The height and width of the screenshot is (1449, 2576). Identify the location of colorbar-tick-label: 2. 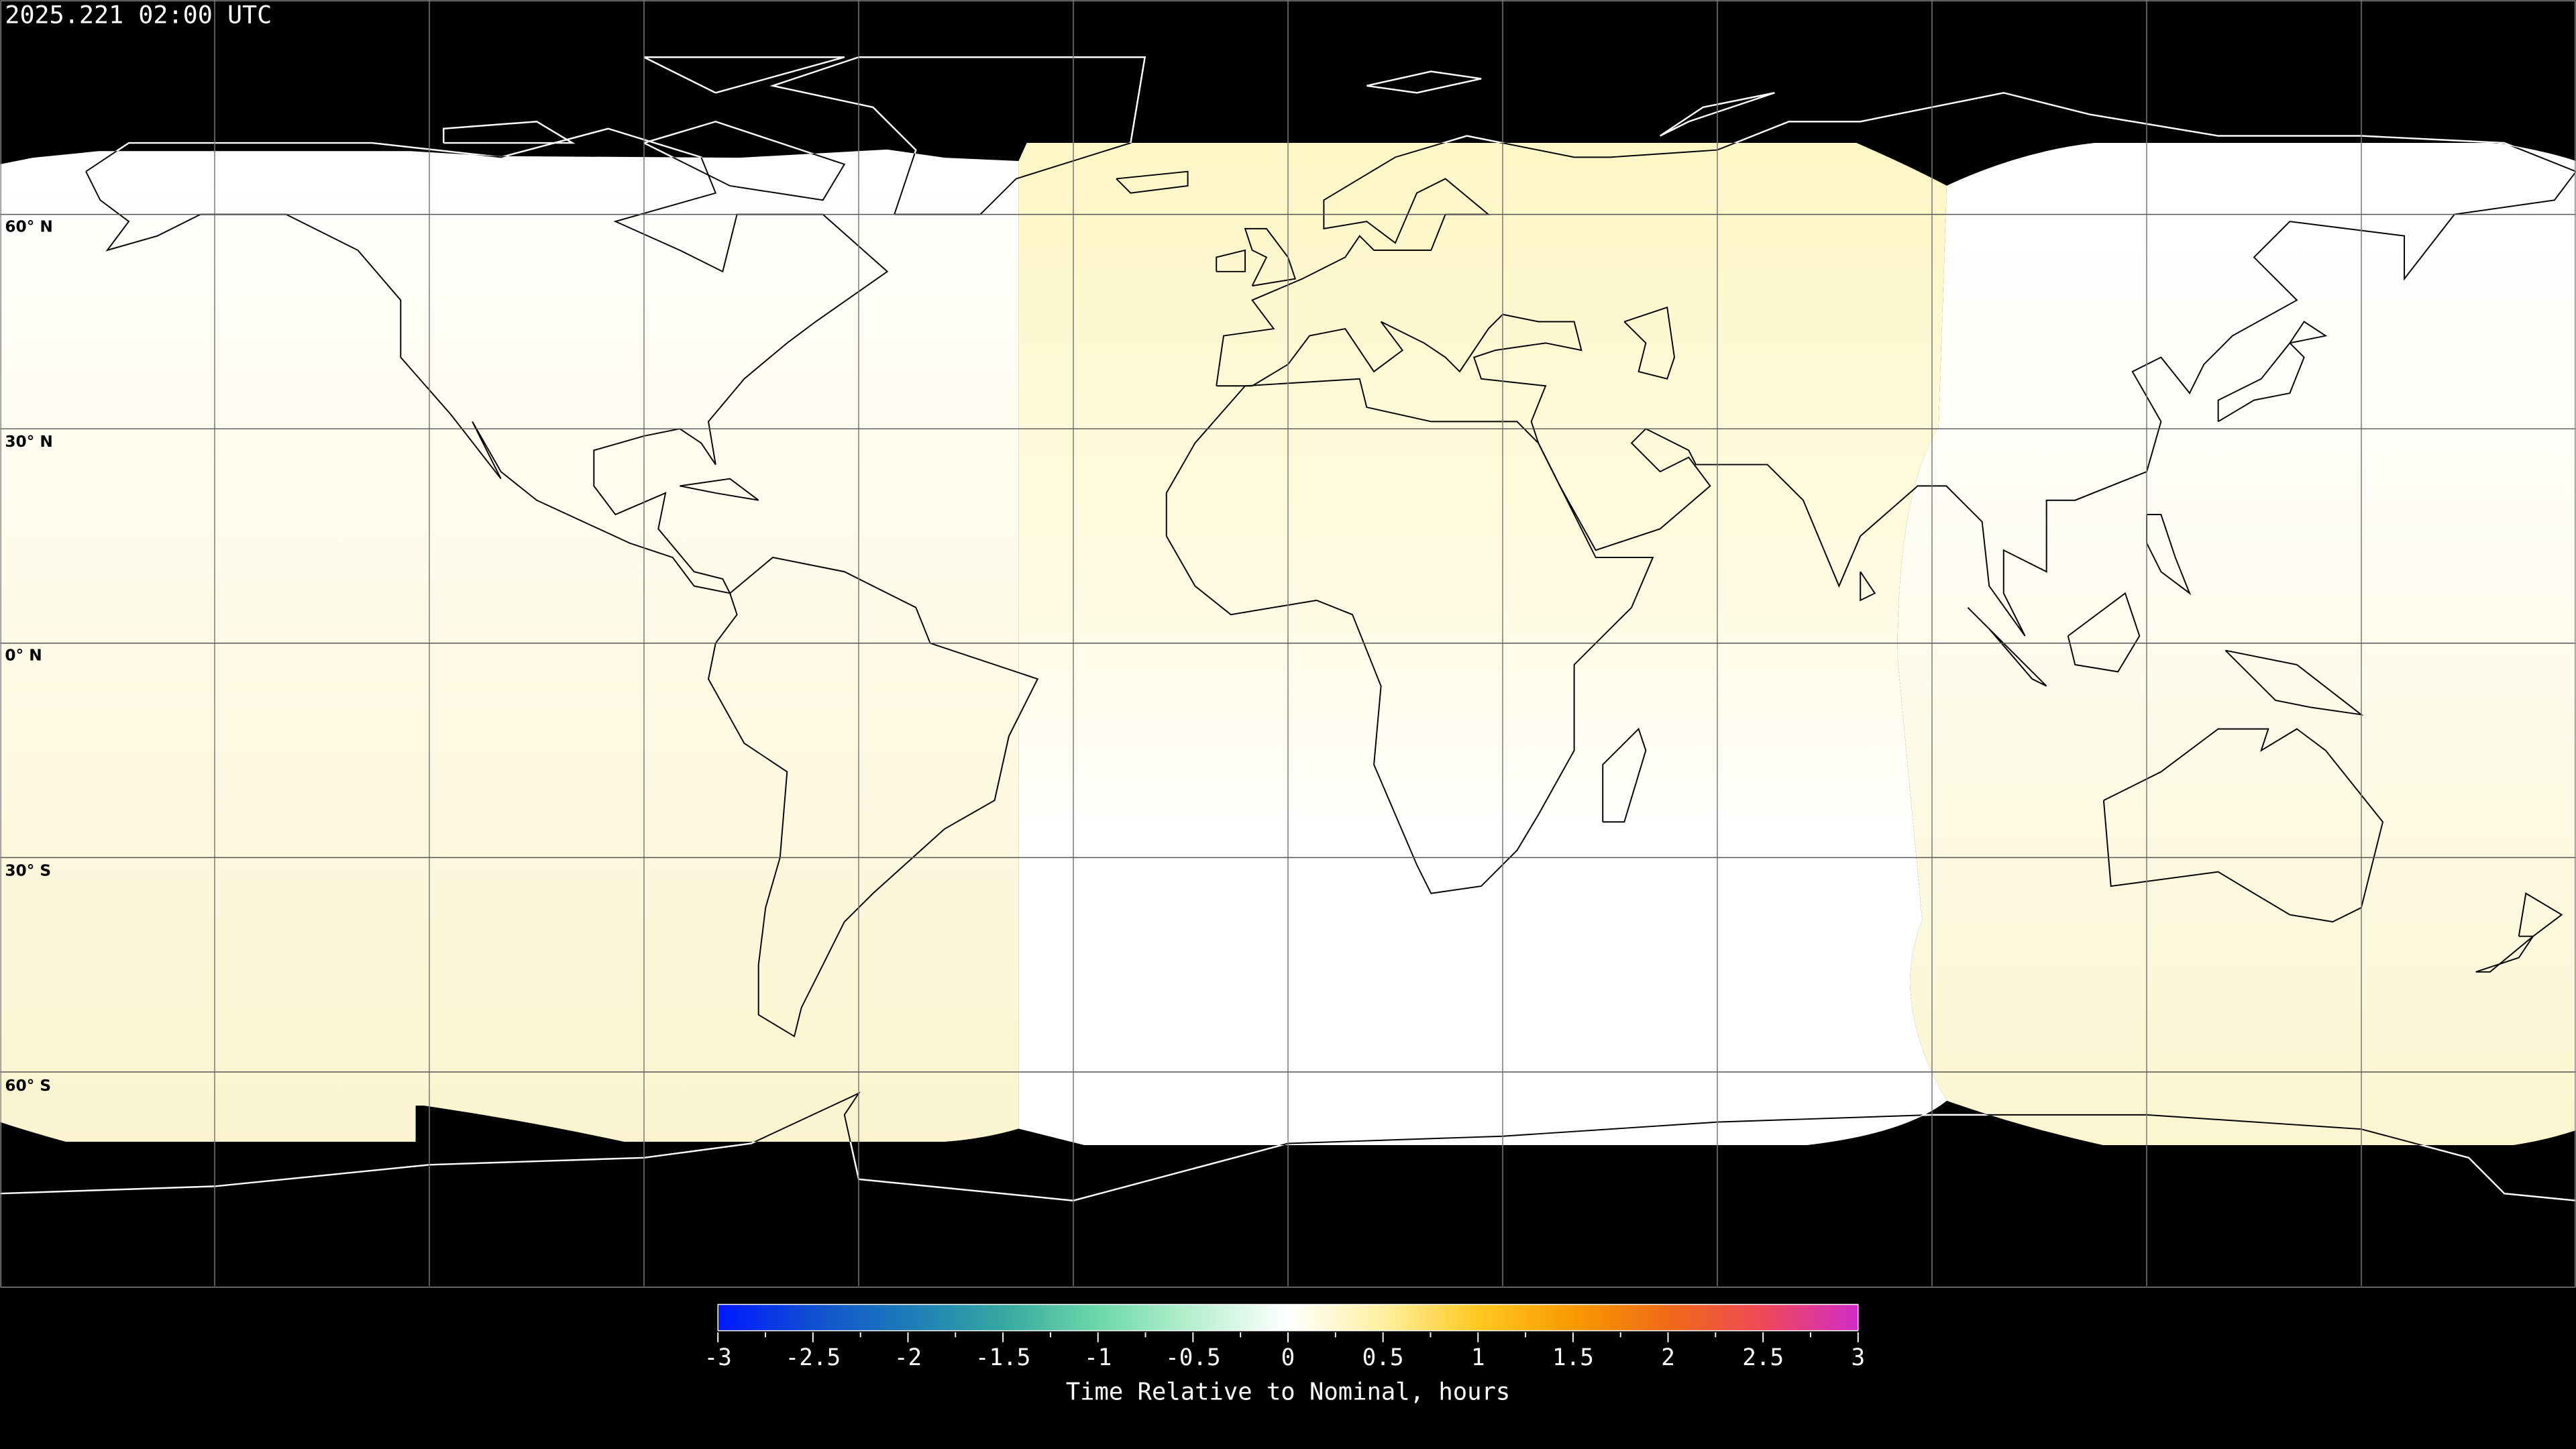
(1668, 1357).